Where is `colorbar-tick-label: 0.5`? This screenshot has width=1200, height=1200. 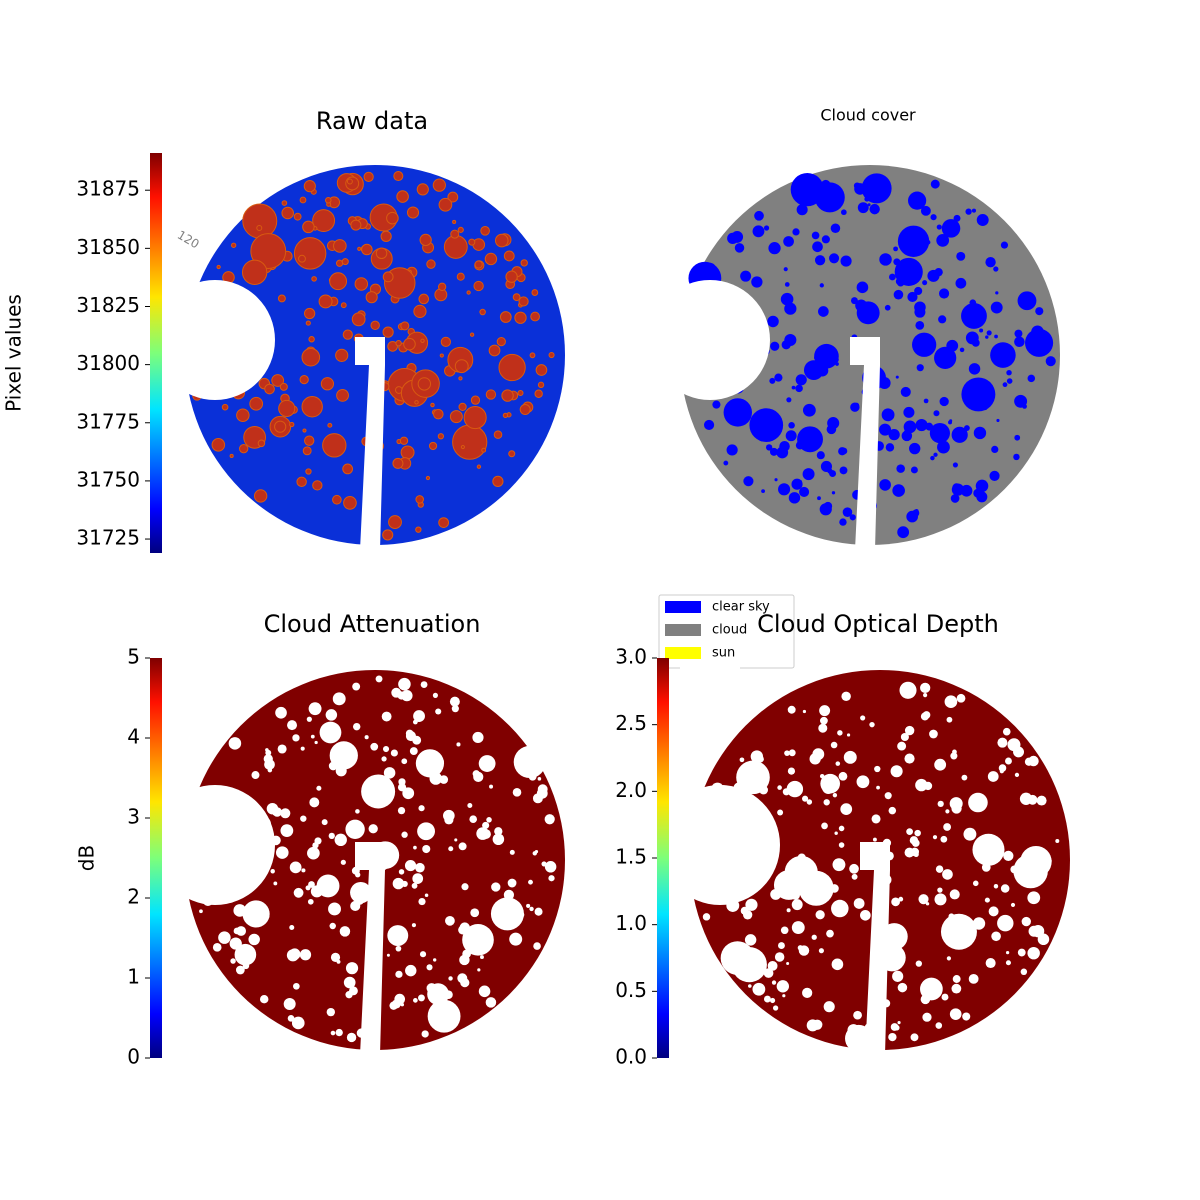
colorbar-tick-label: 0.5 is located at coordinates (631, 990).